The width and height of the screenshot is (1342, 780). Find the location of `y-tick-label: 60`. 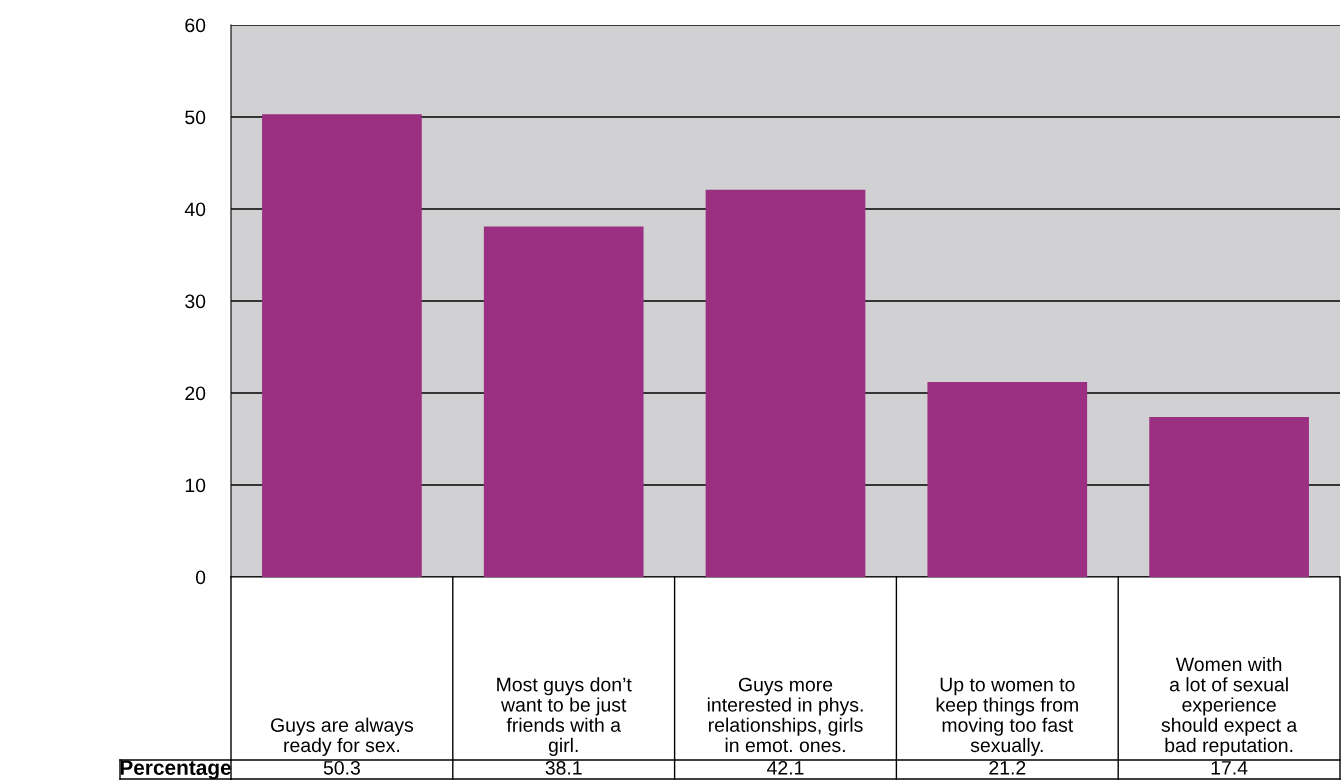

y-tick-label: 60 is located at coordinates (195, 25).